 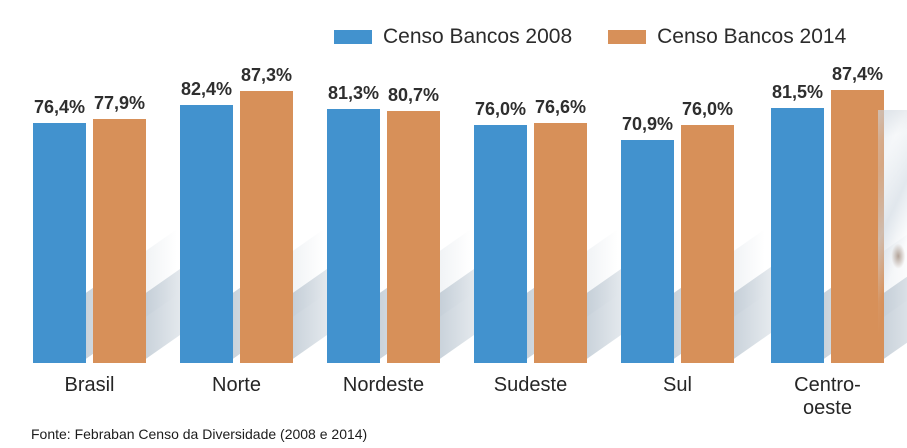 What do you see at coordinates (797, 92) in the screenshot?
I see `value-label: 81,5%` at bounding box center [797, 92].